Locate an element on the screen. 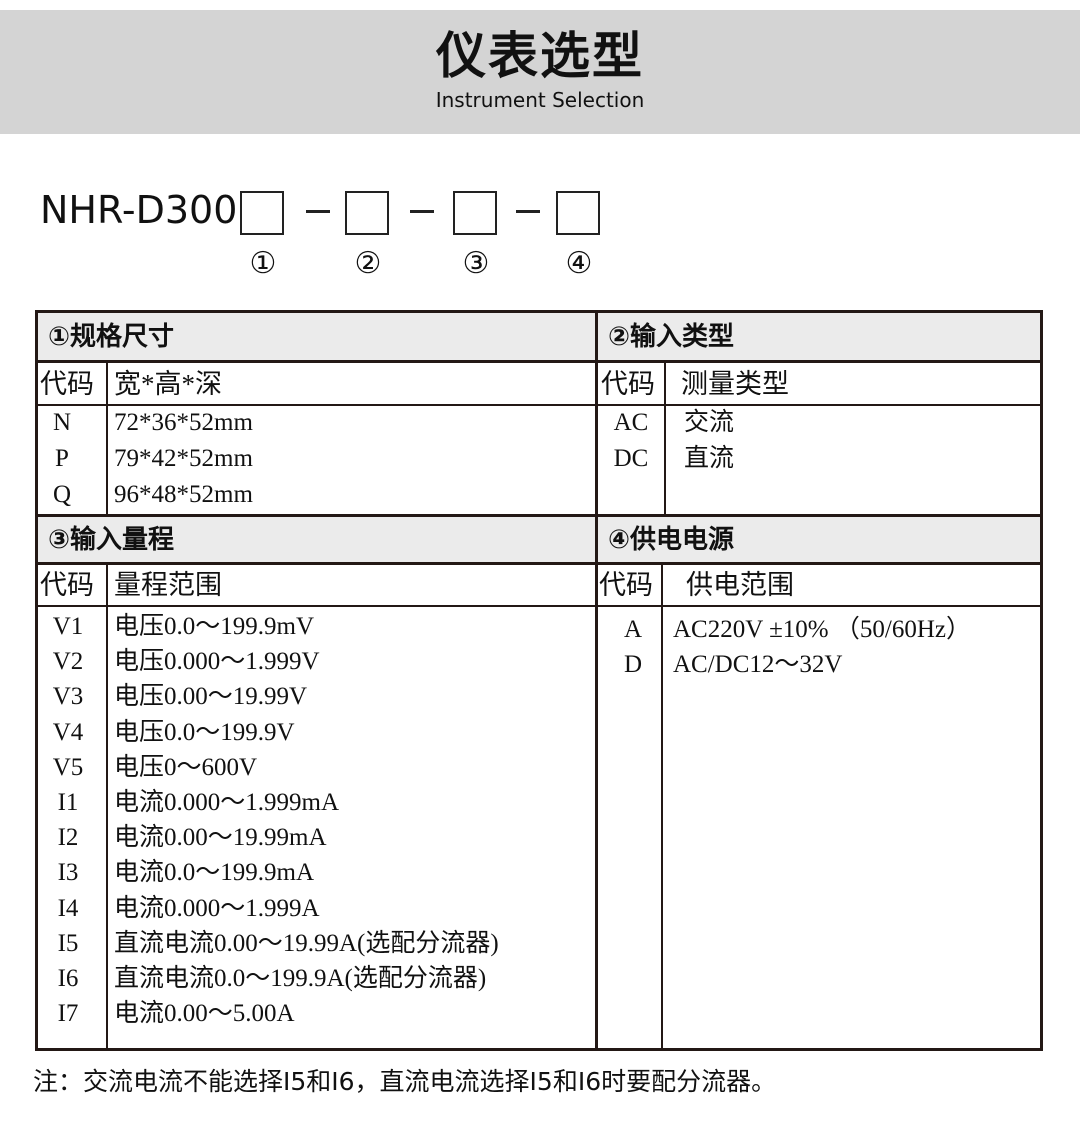  size-value: 96*48*52mm is located at coordinates (183, 494).